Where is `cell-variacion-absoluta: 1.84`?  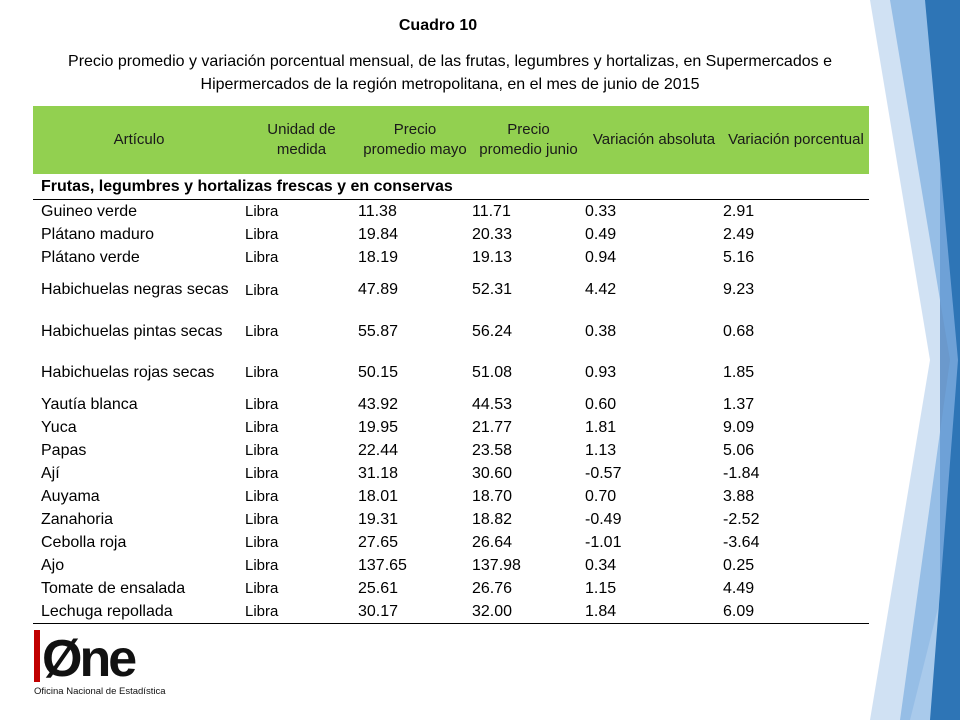 cell-variacion-absoluta: 1.84 is located at coordinates (654, 612).